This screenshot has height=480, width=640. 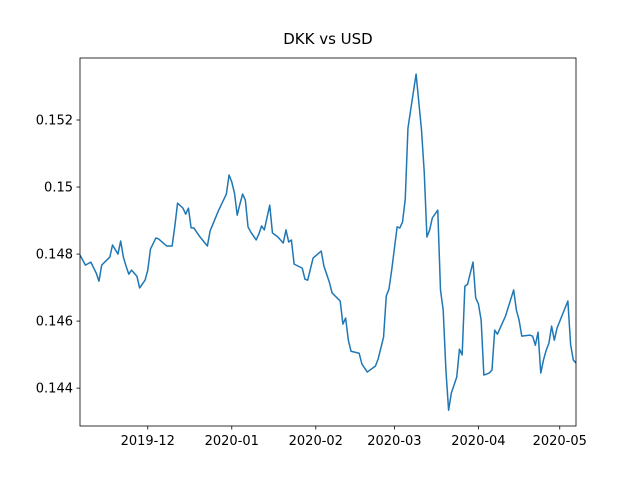 What do you see at coordinates (54, 322) in the screenshot?
I see `y-tick-label: 0.146` at bounding box center [54, 322].